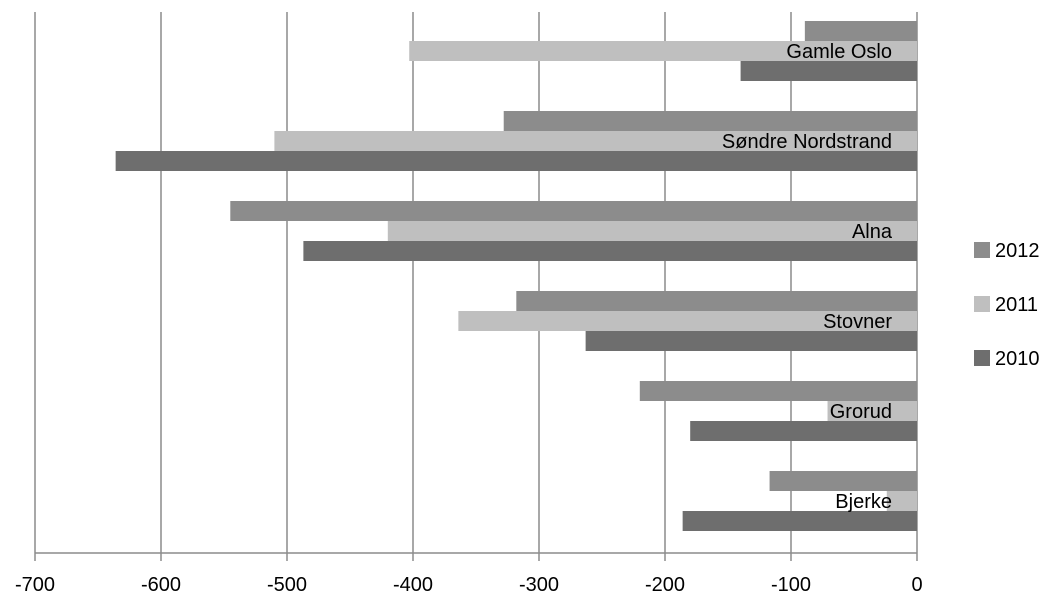 This screenshot has width=1050, height=601. Describe the element at coordinates (860, 31) in the screenshot. I see `bar-2012-gamle-oslo` at that location.